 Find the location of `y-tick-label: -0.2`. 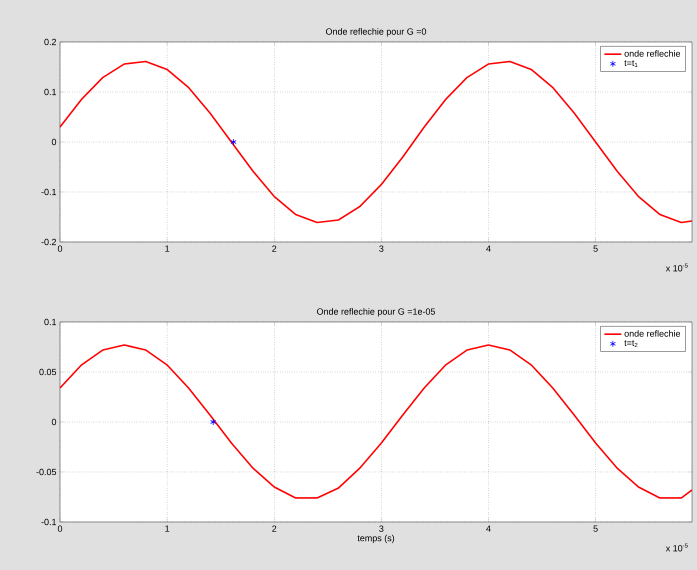

y-tick-label: -0.2 is located at coordinates (48, 242).